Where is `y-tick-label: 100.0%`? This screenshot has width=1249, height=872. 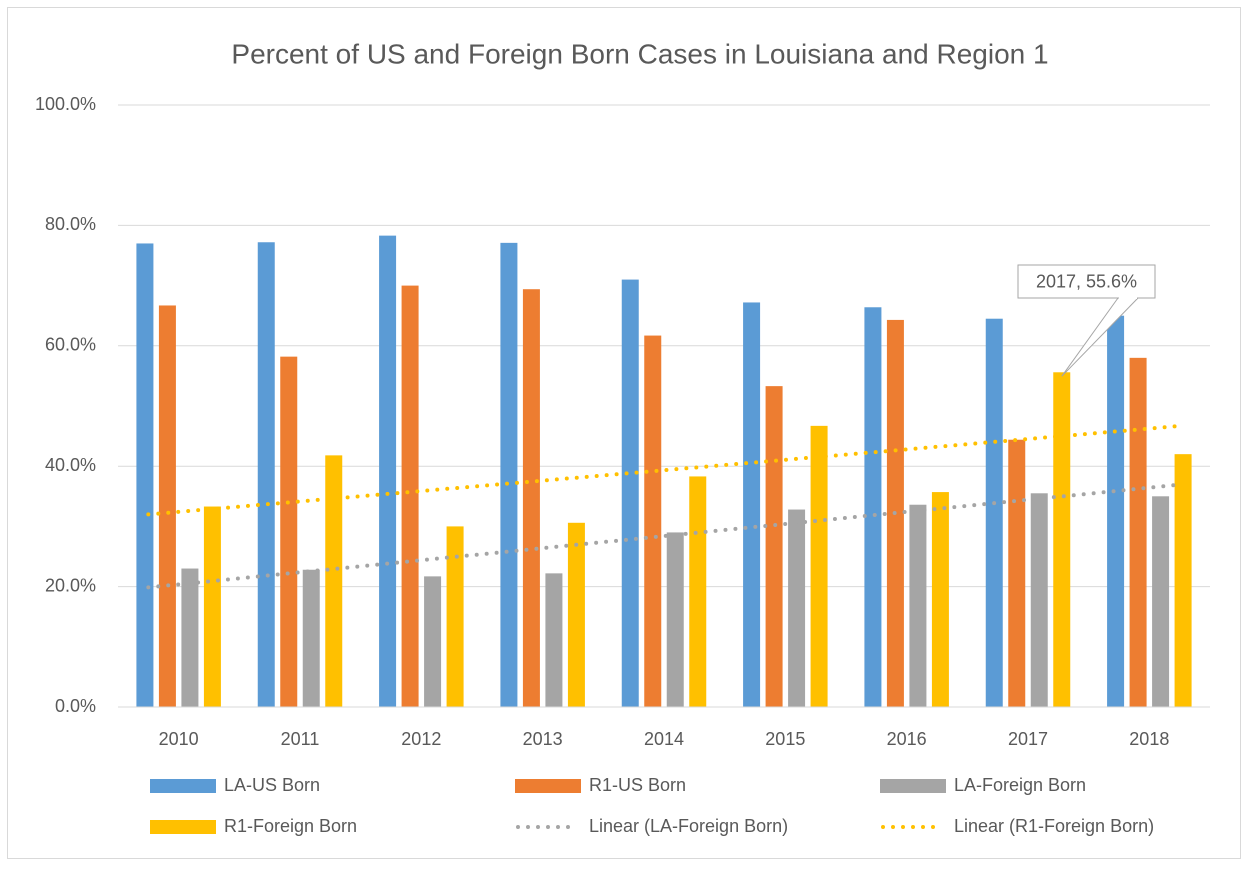
y-tick-label: 100.0% is located at coordinates (65, 104).